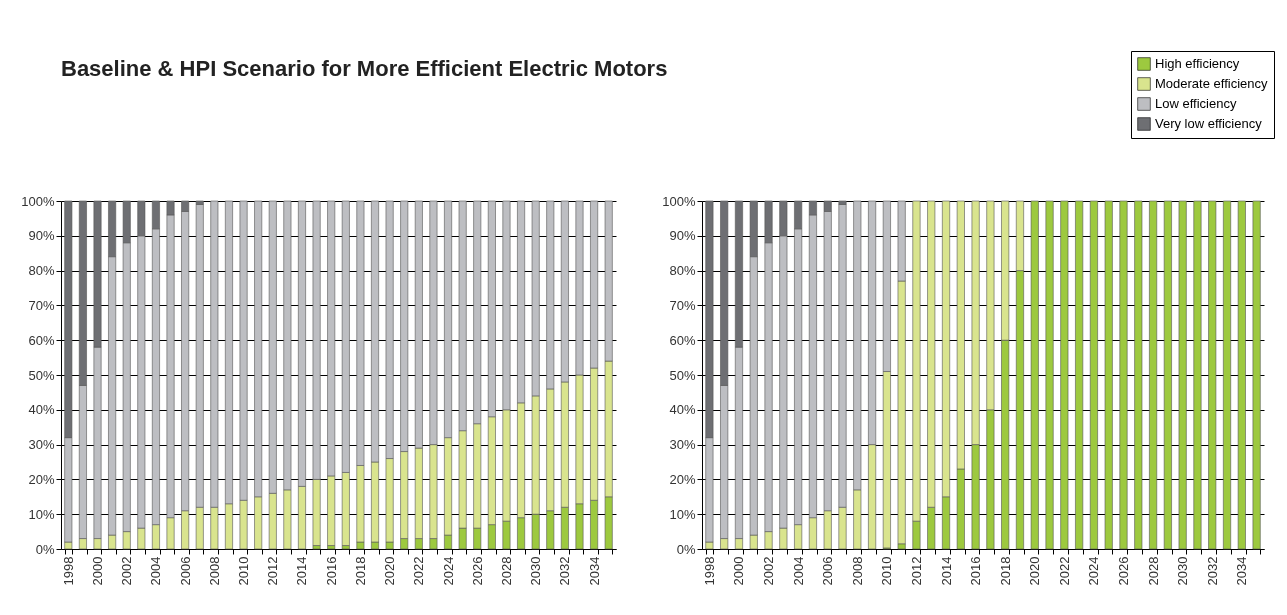 The width and height of the screenshot is (1287, 615). What do you see at coordinates (1196, 103) in the screenshot?
I see `legend-label: Low efficiency` at bounding box center [1196, 103].